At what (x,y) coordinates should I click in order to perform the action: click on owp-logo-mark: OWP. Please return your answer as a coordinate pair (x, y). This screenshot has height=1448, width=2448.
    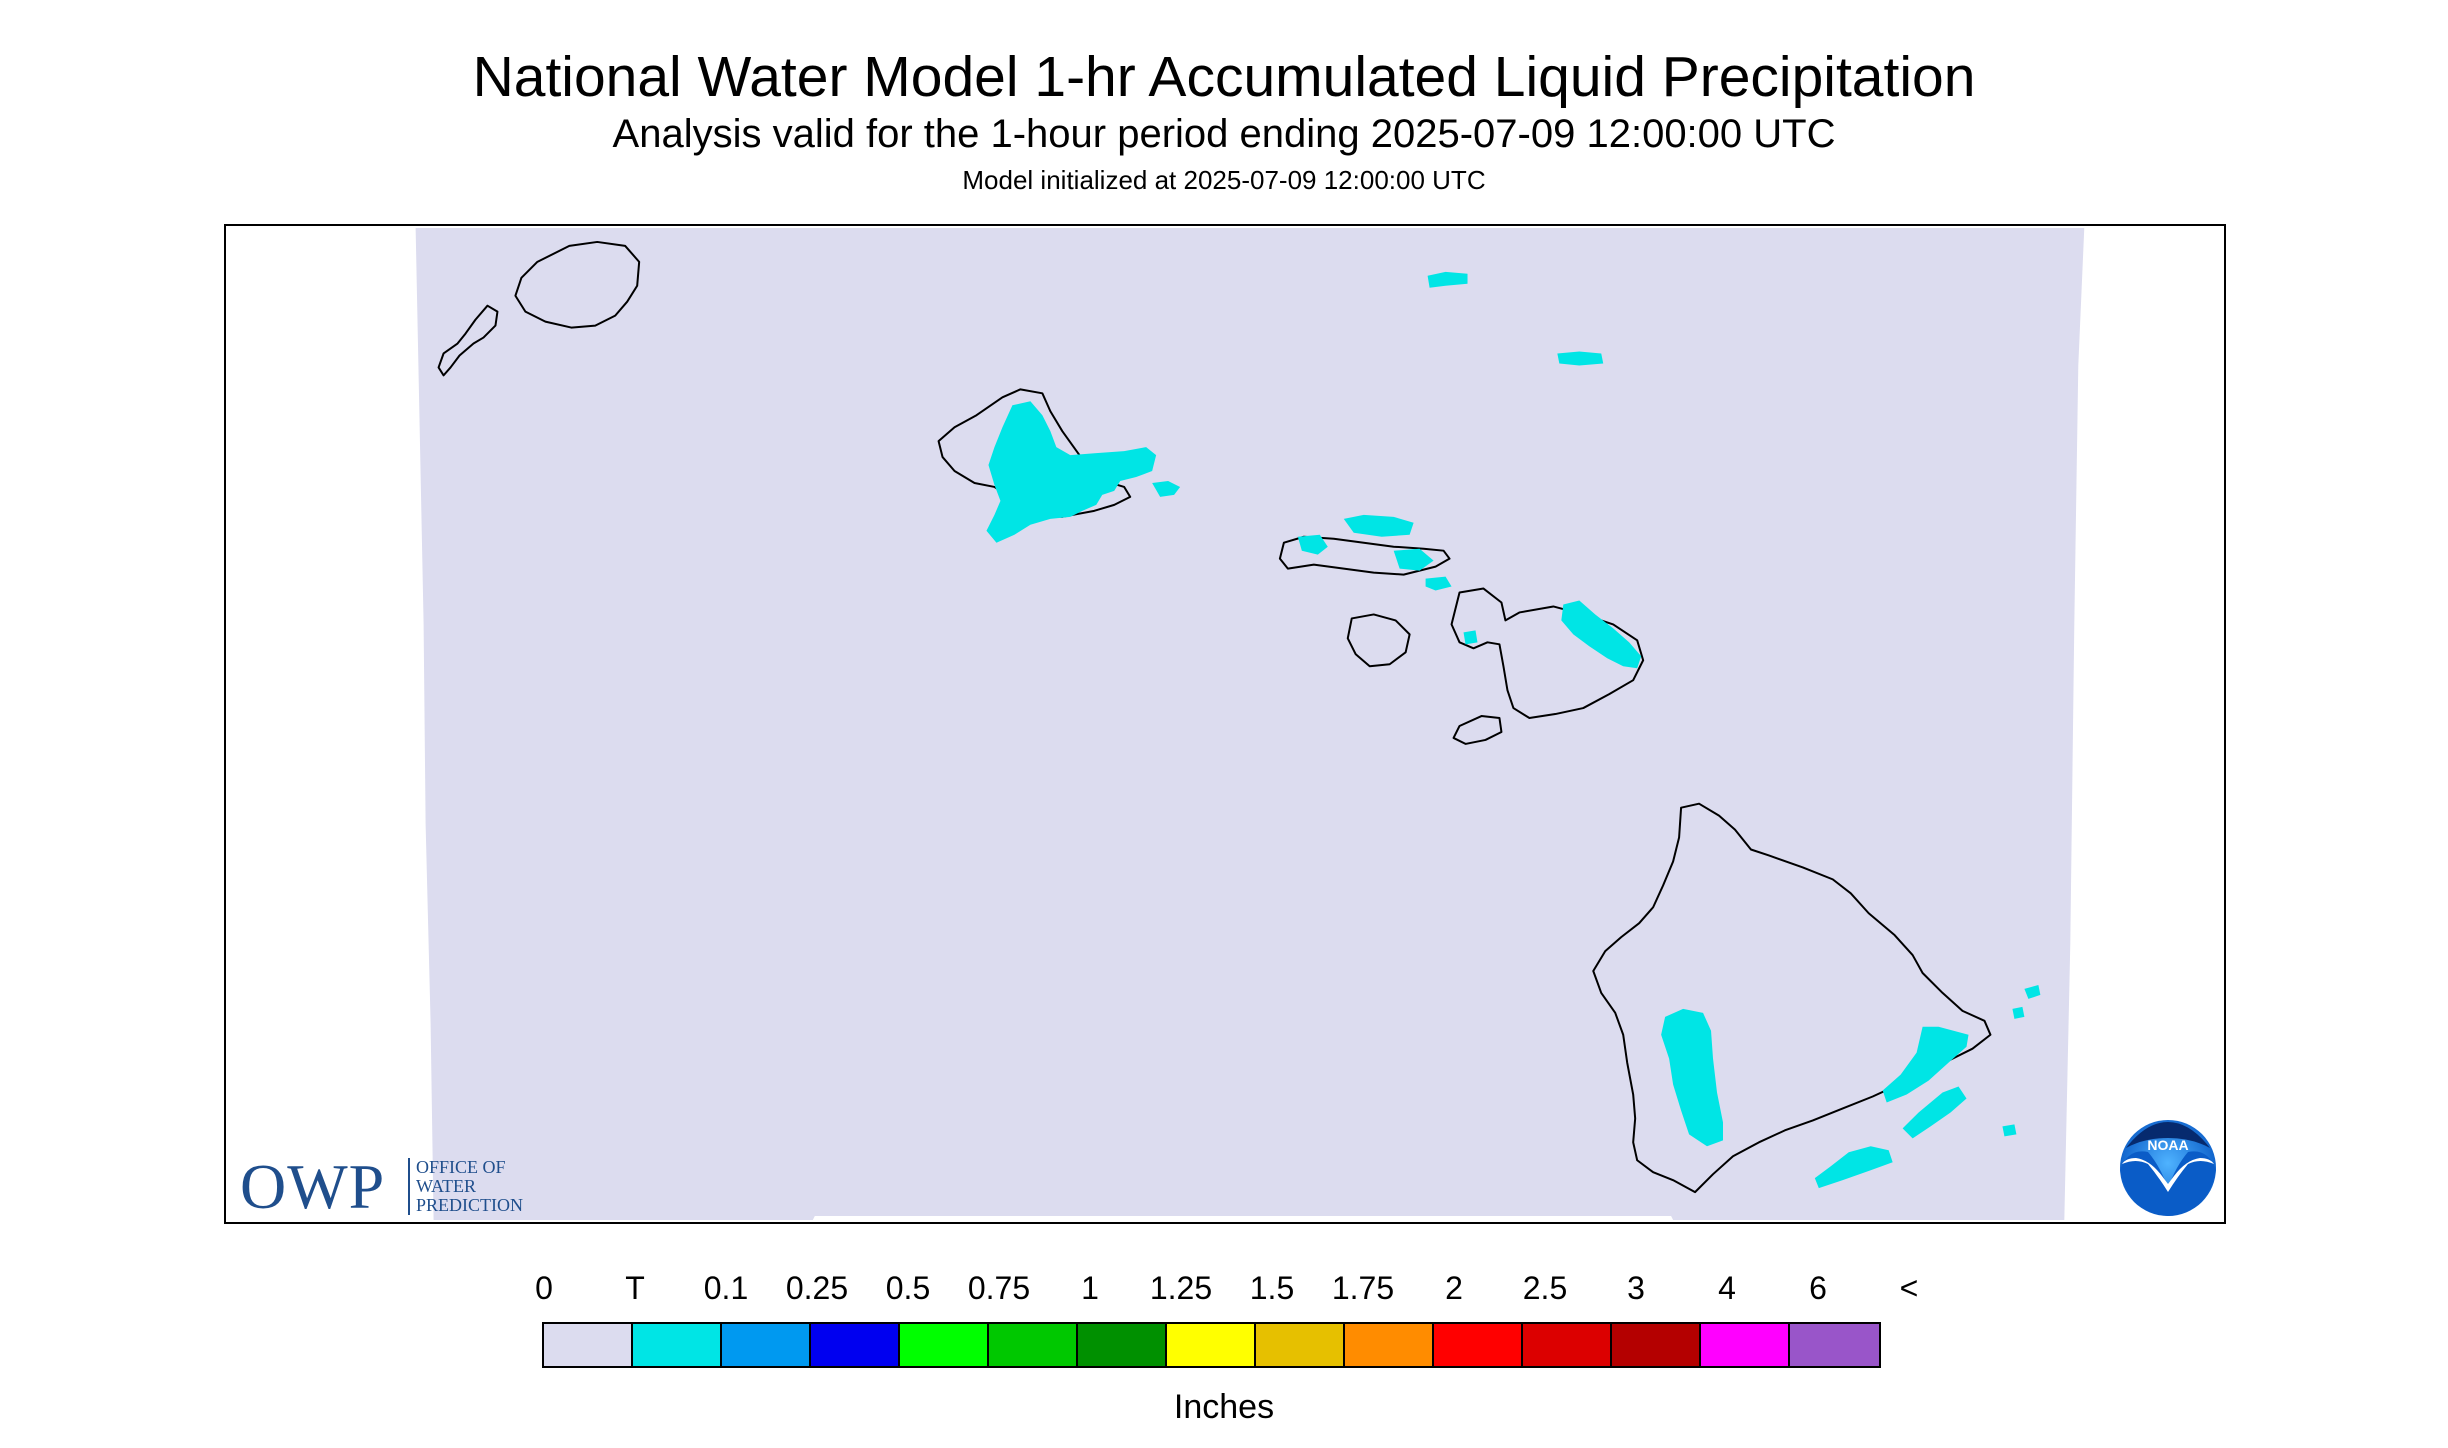
    Looking at the image, I should click on (313, 1186).